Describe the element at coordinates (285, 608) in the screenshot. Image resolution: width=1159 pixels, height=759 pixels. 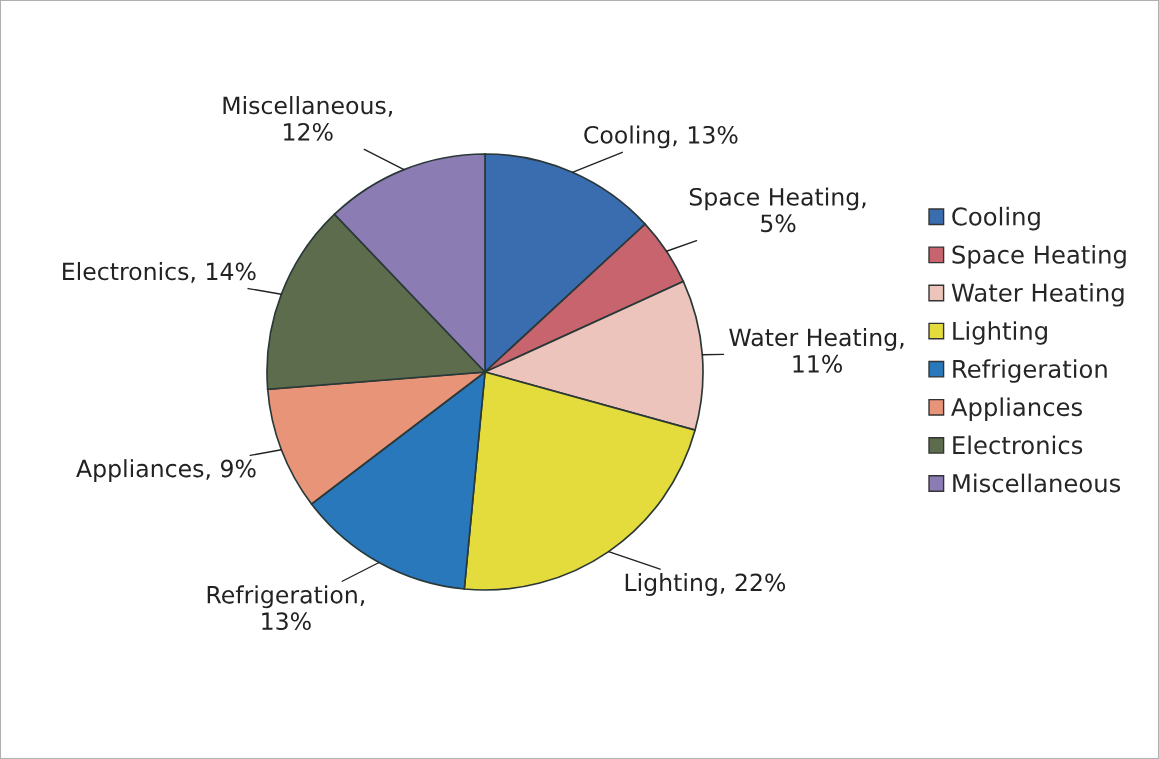
I see `data-label: Refrigeration, 13%` at that location.